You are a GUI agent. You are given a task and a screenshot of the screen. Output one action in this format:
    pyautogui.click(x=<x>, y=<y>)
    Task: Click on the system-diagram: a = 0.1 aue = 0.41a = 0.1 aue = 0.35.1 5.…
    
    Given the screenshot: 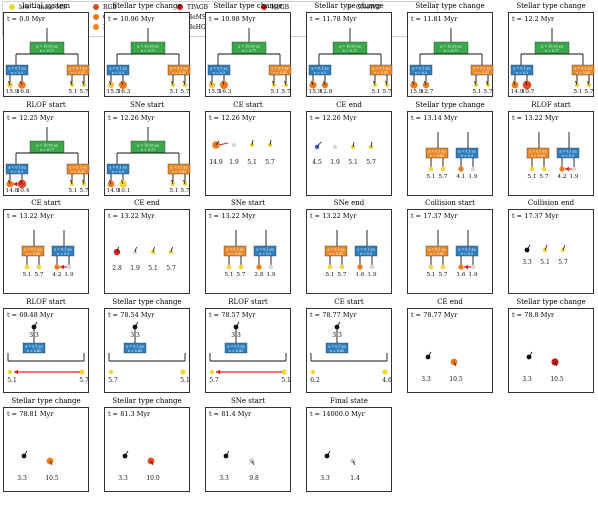 What is the action you would take?
    pyautogui.click(x=452, y=254)
    